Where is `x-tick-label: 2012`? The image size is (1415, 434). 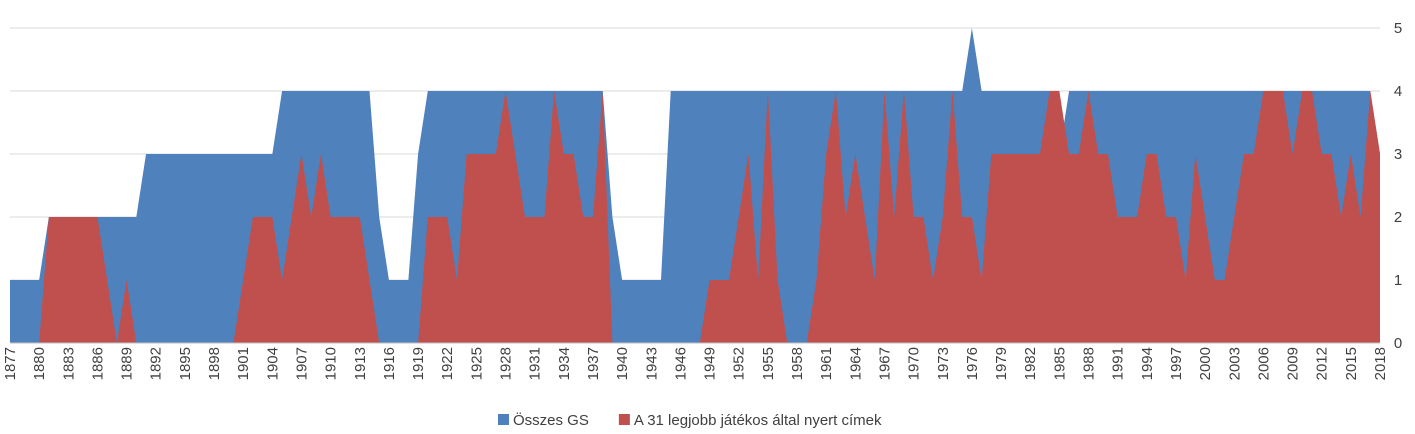
x-tick-label: 2012 is located at coordinates (1322, 363).